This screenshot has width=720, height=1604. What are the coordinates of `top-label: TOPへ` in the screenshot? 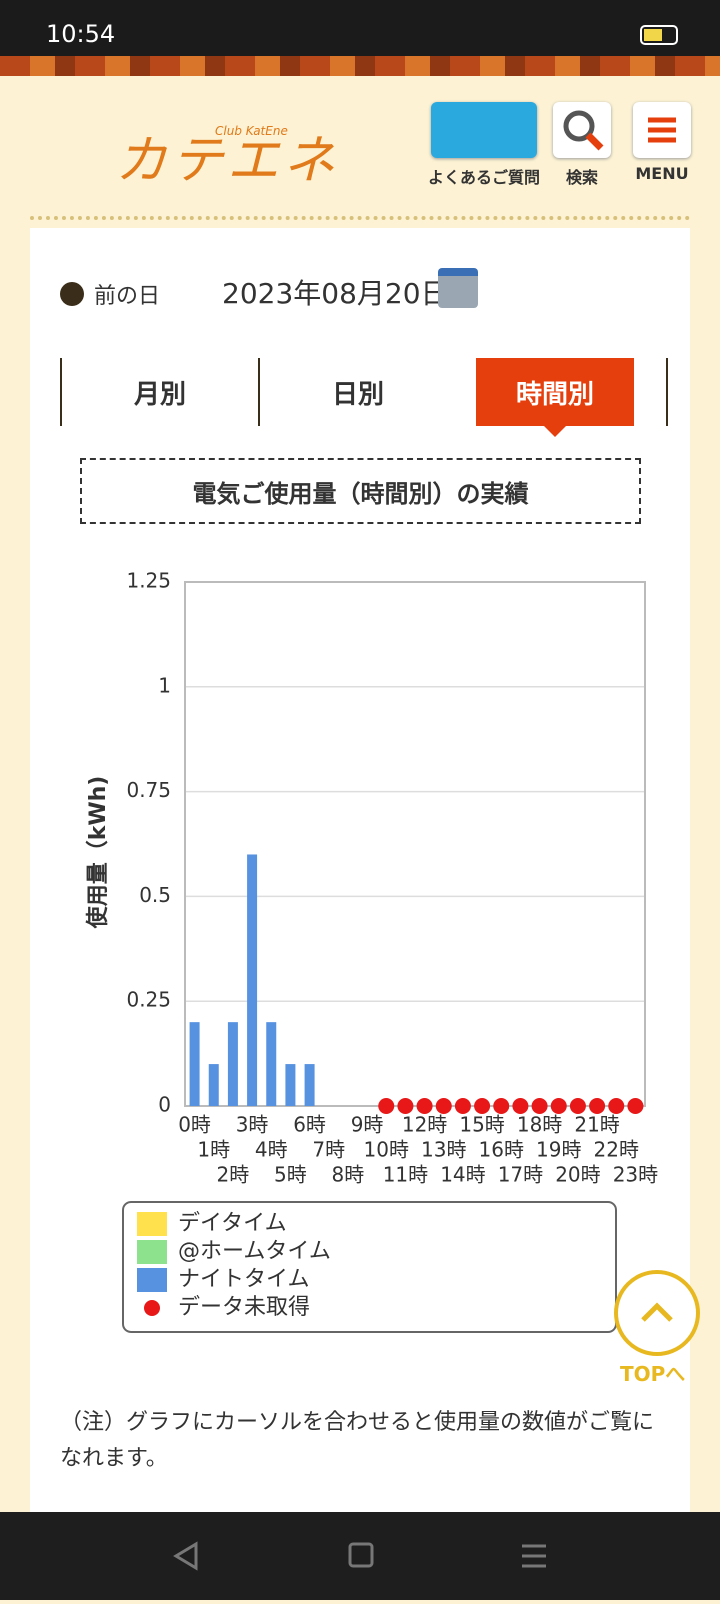 It's located at (653, 1374).